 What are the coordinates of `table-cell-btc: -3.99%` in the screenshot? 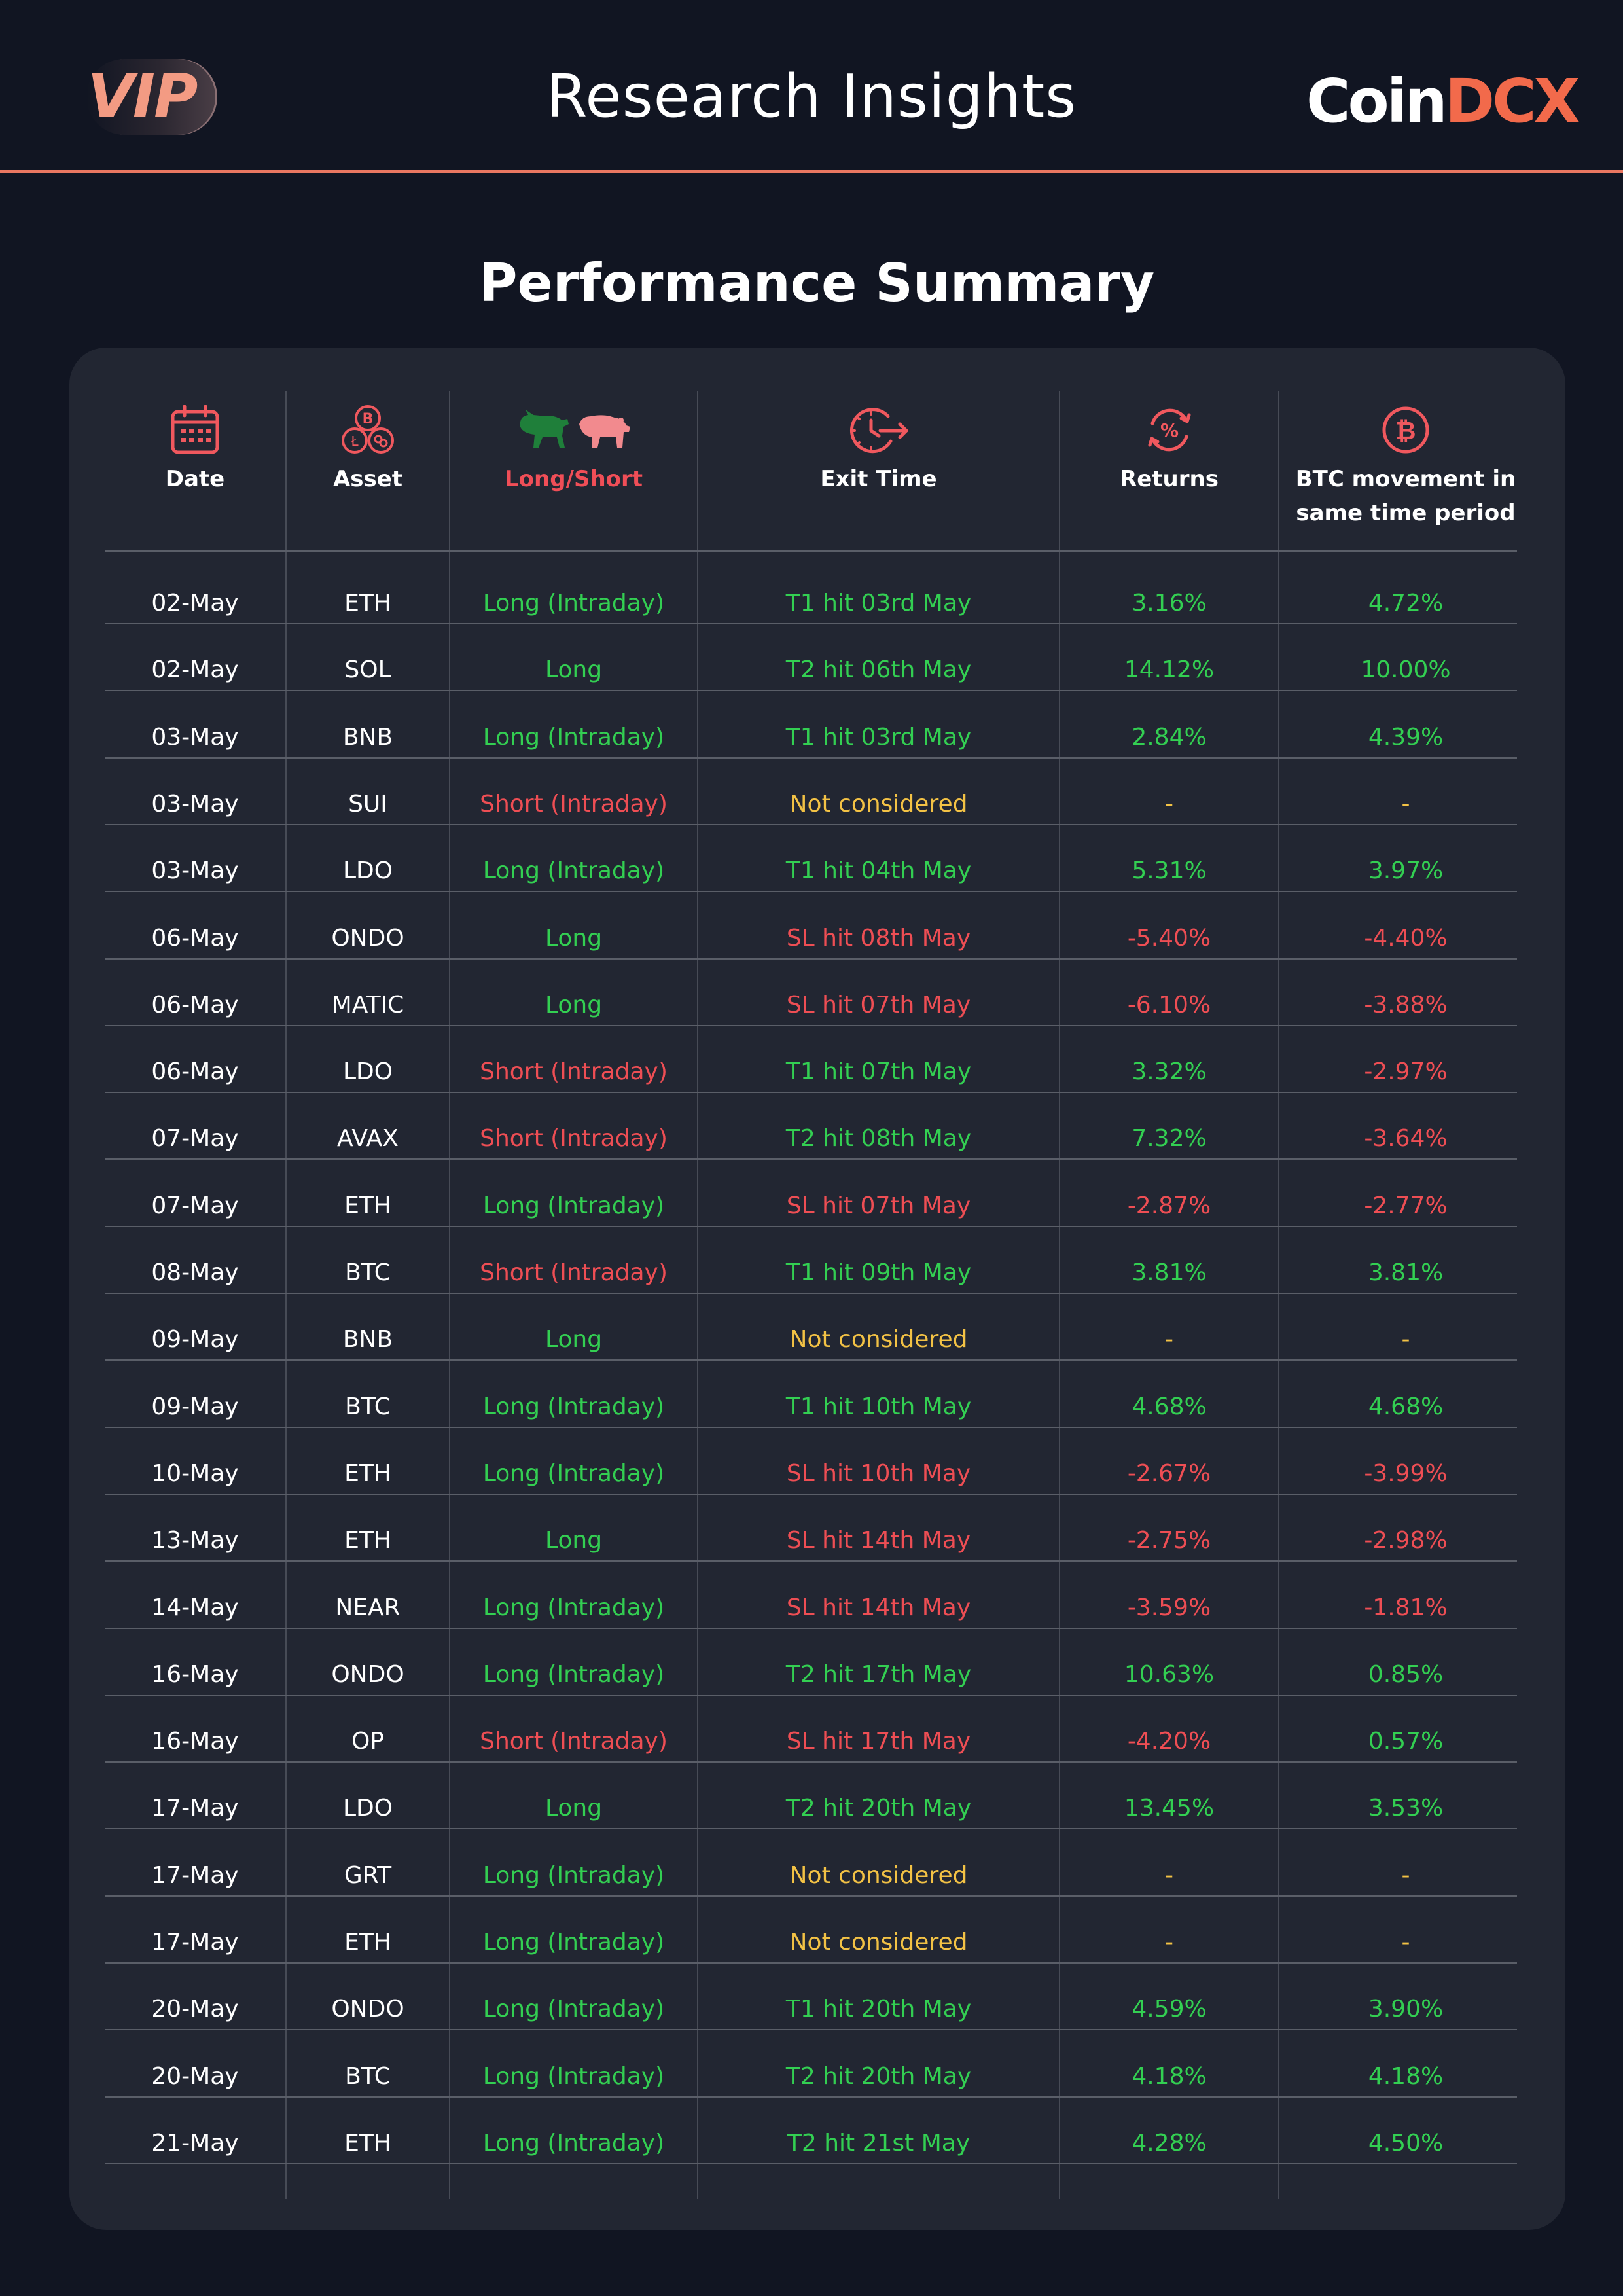 It's located at (1406, 1473).